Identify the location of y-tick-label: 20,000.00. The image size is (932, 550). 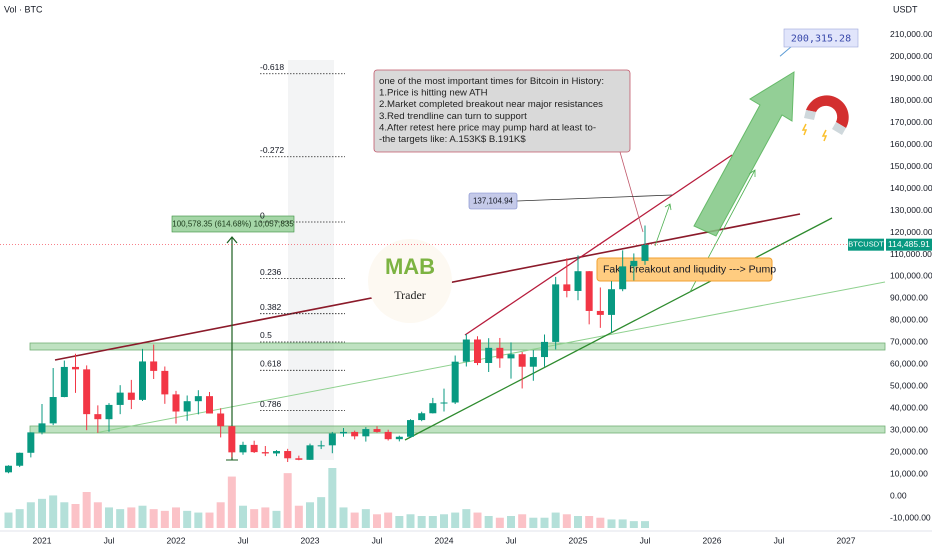
(909, 451).